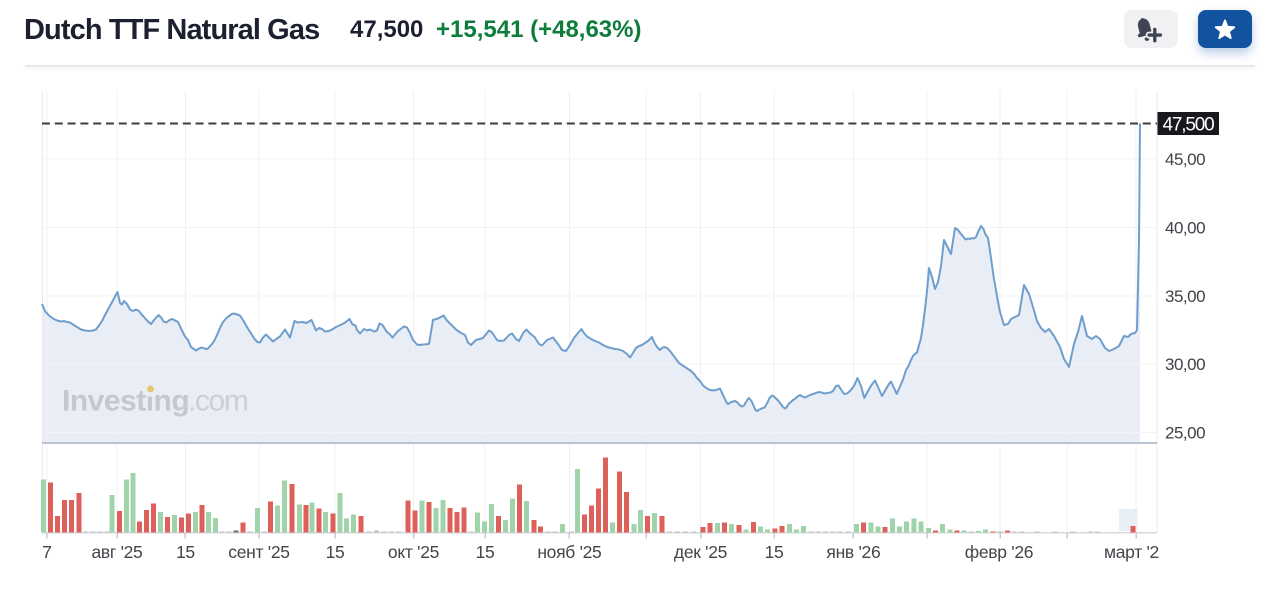 Image resolution: width=1280 pixels, height=614 pixels. Describe the element at coordinates (700, 552) in the screenshot. I see `svg-text: дек '25` at that location.